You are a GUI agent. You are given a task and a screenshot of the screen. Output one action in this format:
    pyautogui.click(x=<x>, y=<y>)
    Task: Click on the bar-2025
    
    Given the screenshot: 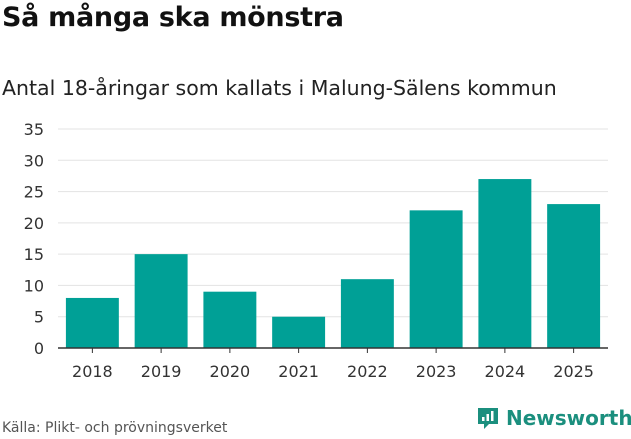 What is the action you would take?
    pyautogui.click(x=574, y=276)
    